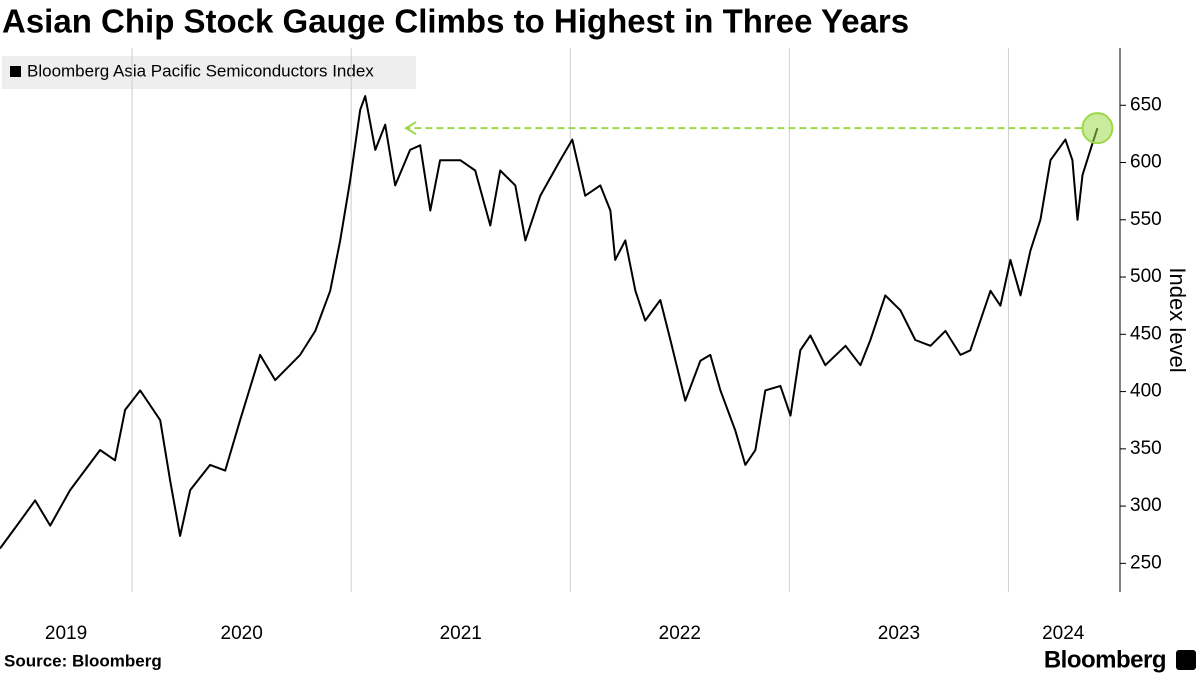 Image resolution: width=1200 pixels, height=675 pixels. What do you see at coordinates (1063, 633) in the screenshot?
I see `x-tick-label: 2024` at bounding box center [1063, 633].